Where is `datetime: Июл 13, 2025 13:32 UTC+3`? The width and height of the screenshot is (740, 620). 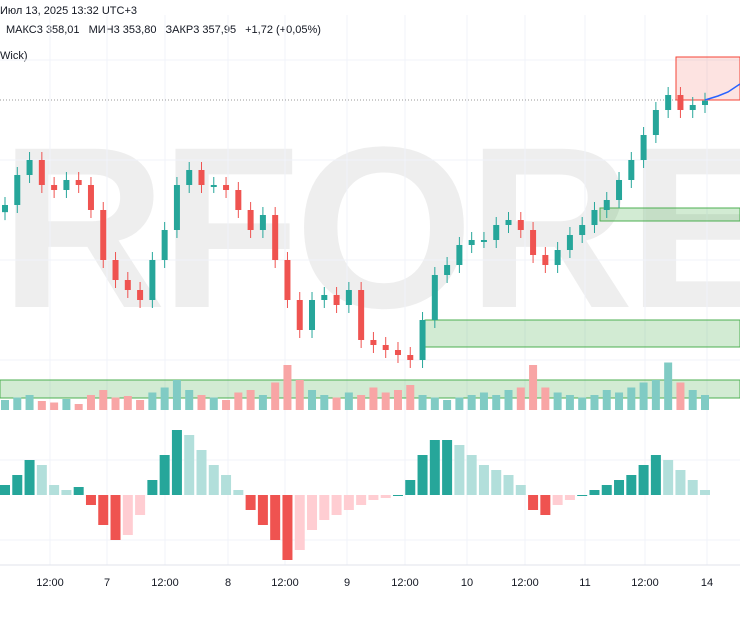
datetime: Июл 13, 2025 13:32 UTC+3 is located at coordinates (68, 11).